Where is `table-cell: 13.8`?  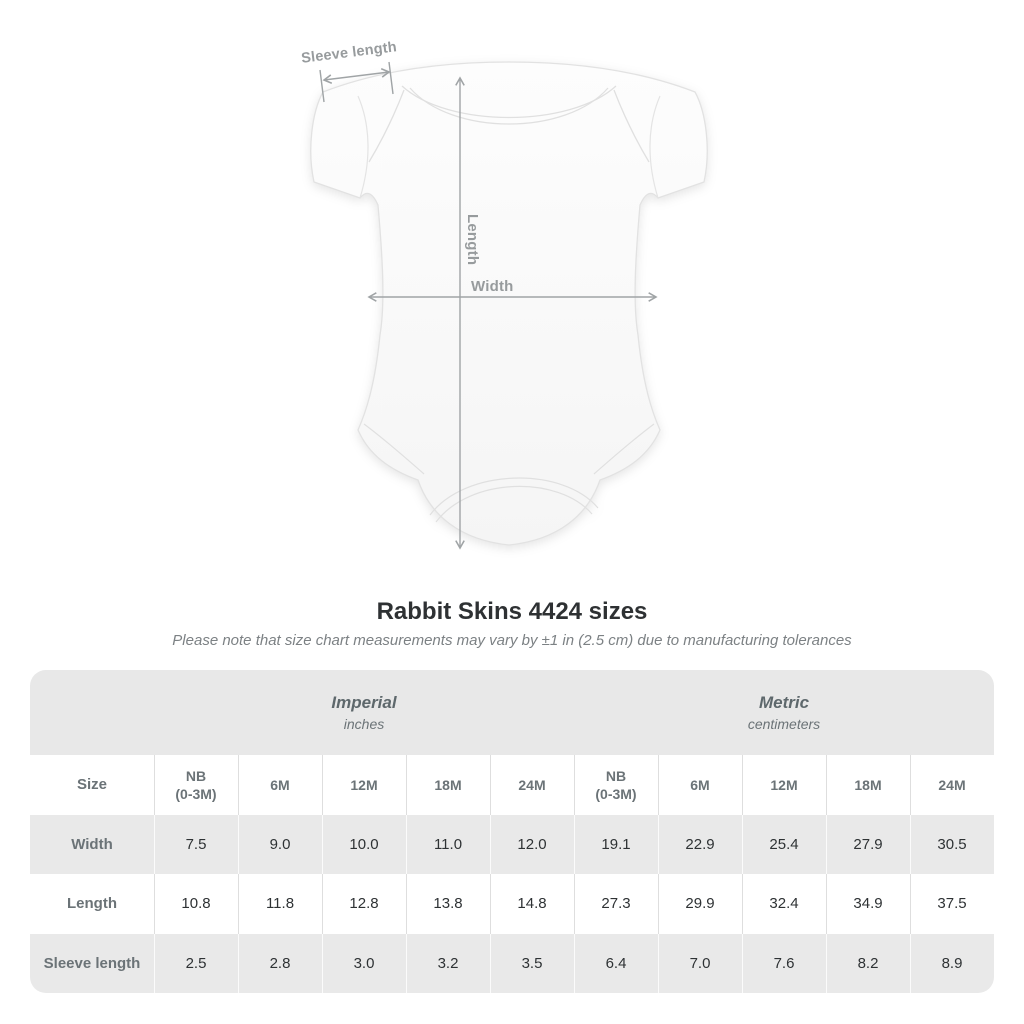 table-cell: 13.8 is located at coordinates (448, 904).